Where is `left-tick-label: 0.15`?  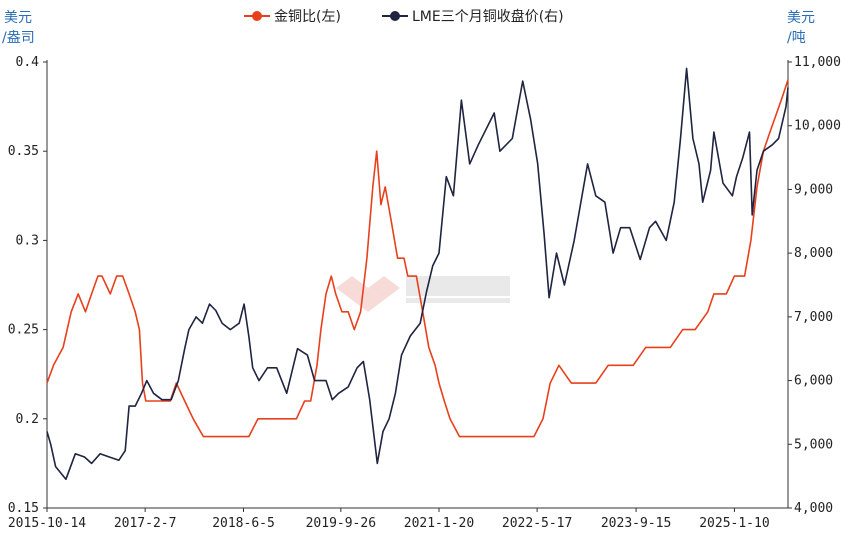 left-tick-label: 0.15 is located at coordinates (23, 508).